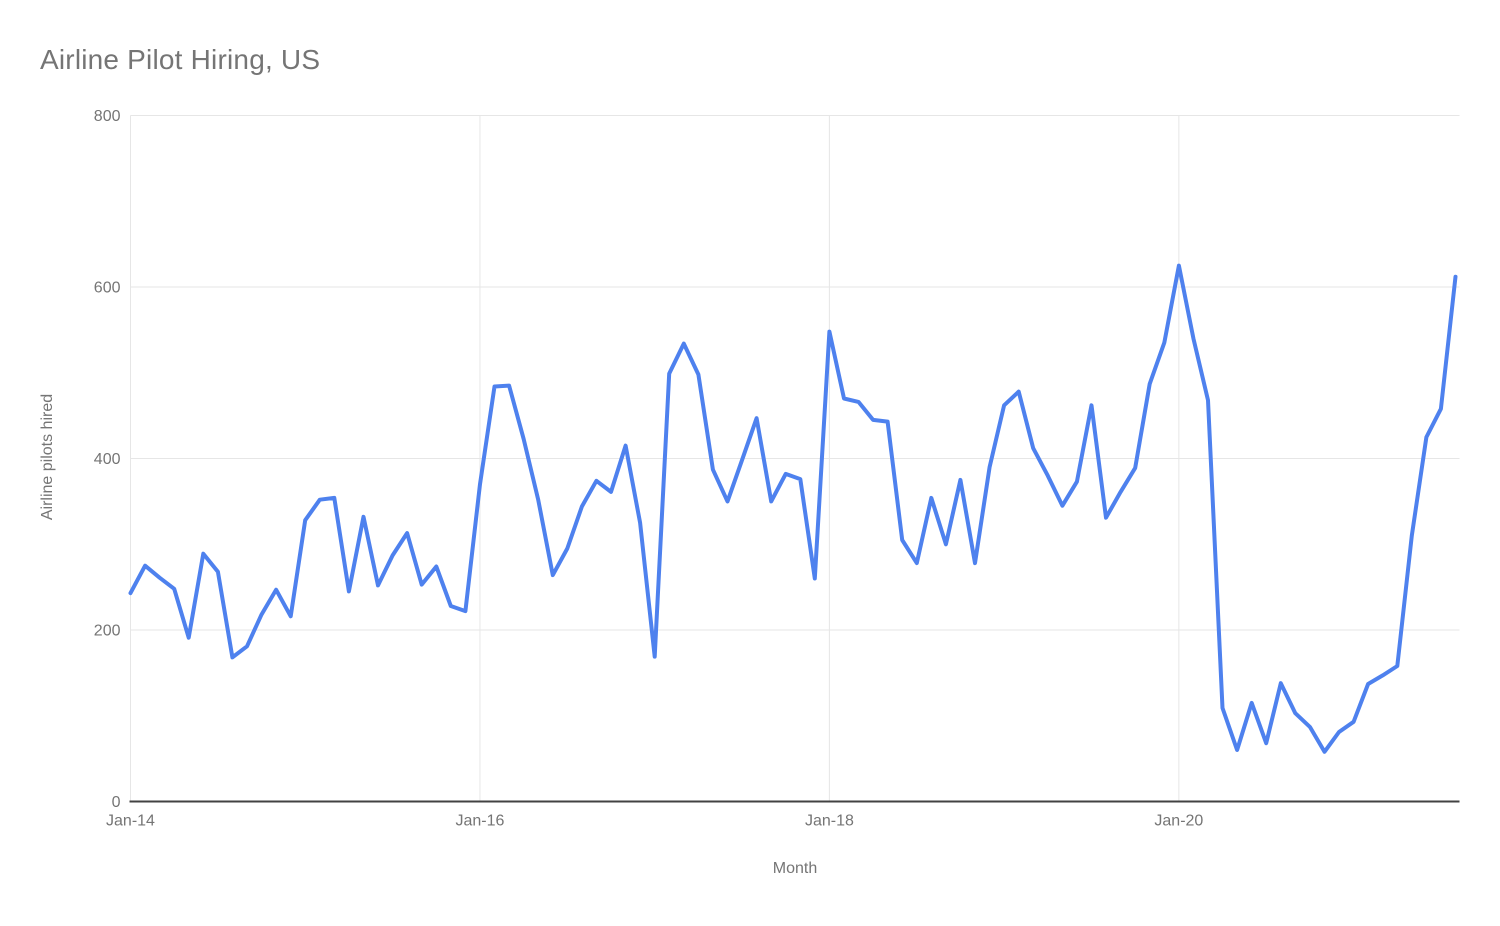  Describe the element at coordinates (107, 631) in the screenshot. I see `y-tick-label: 200` at that location.